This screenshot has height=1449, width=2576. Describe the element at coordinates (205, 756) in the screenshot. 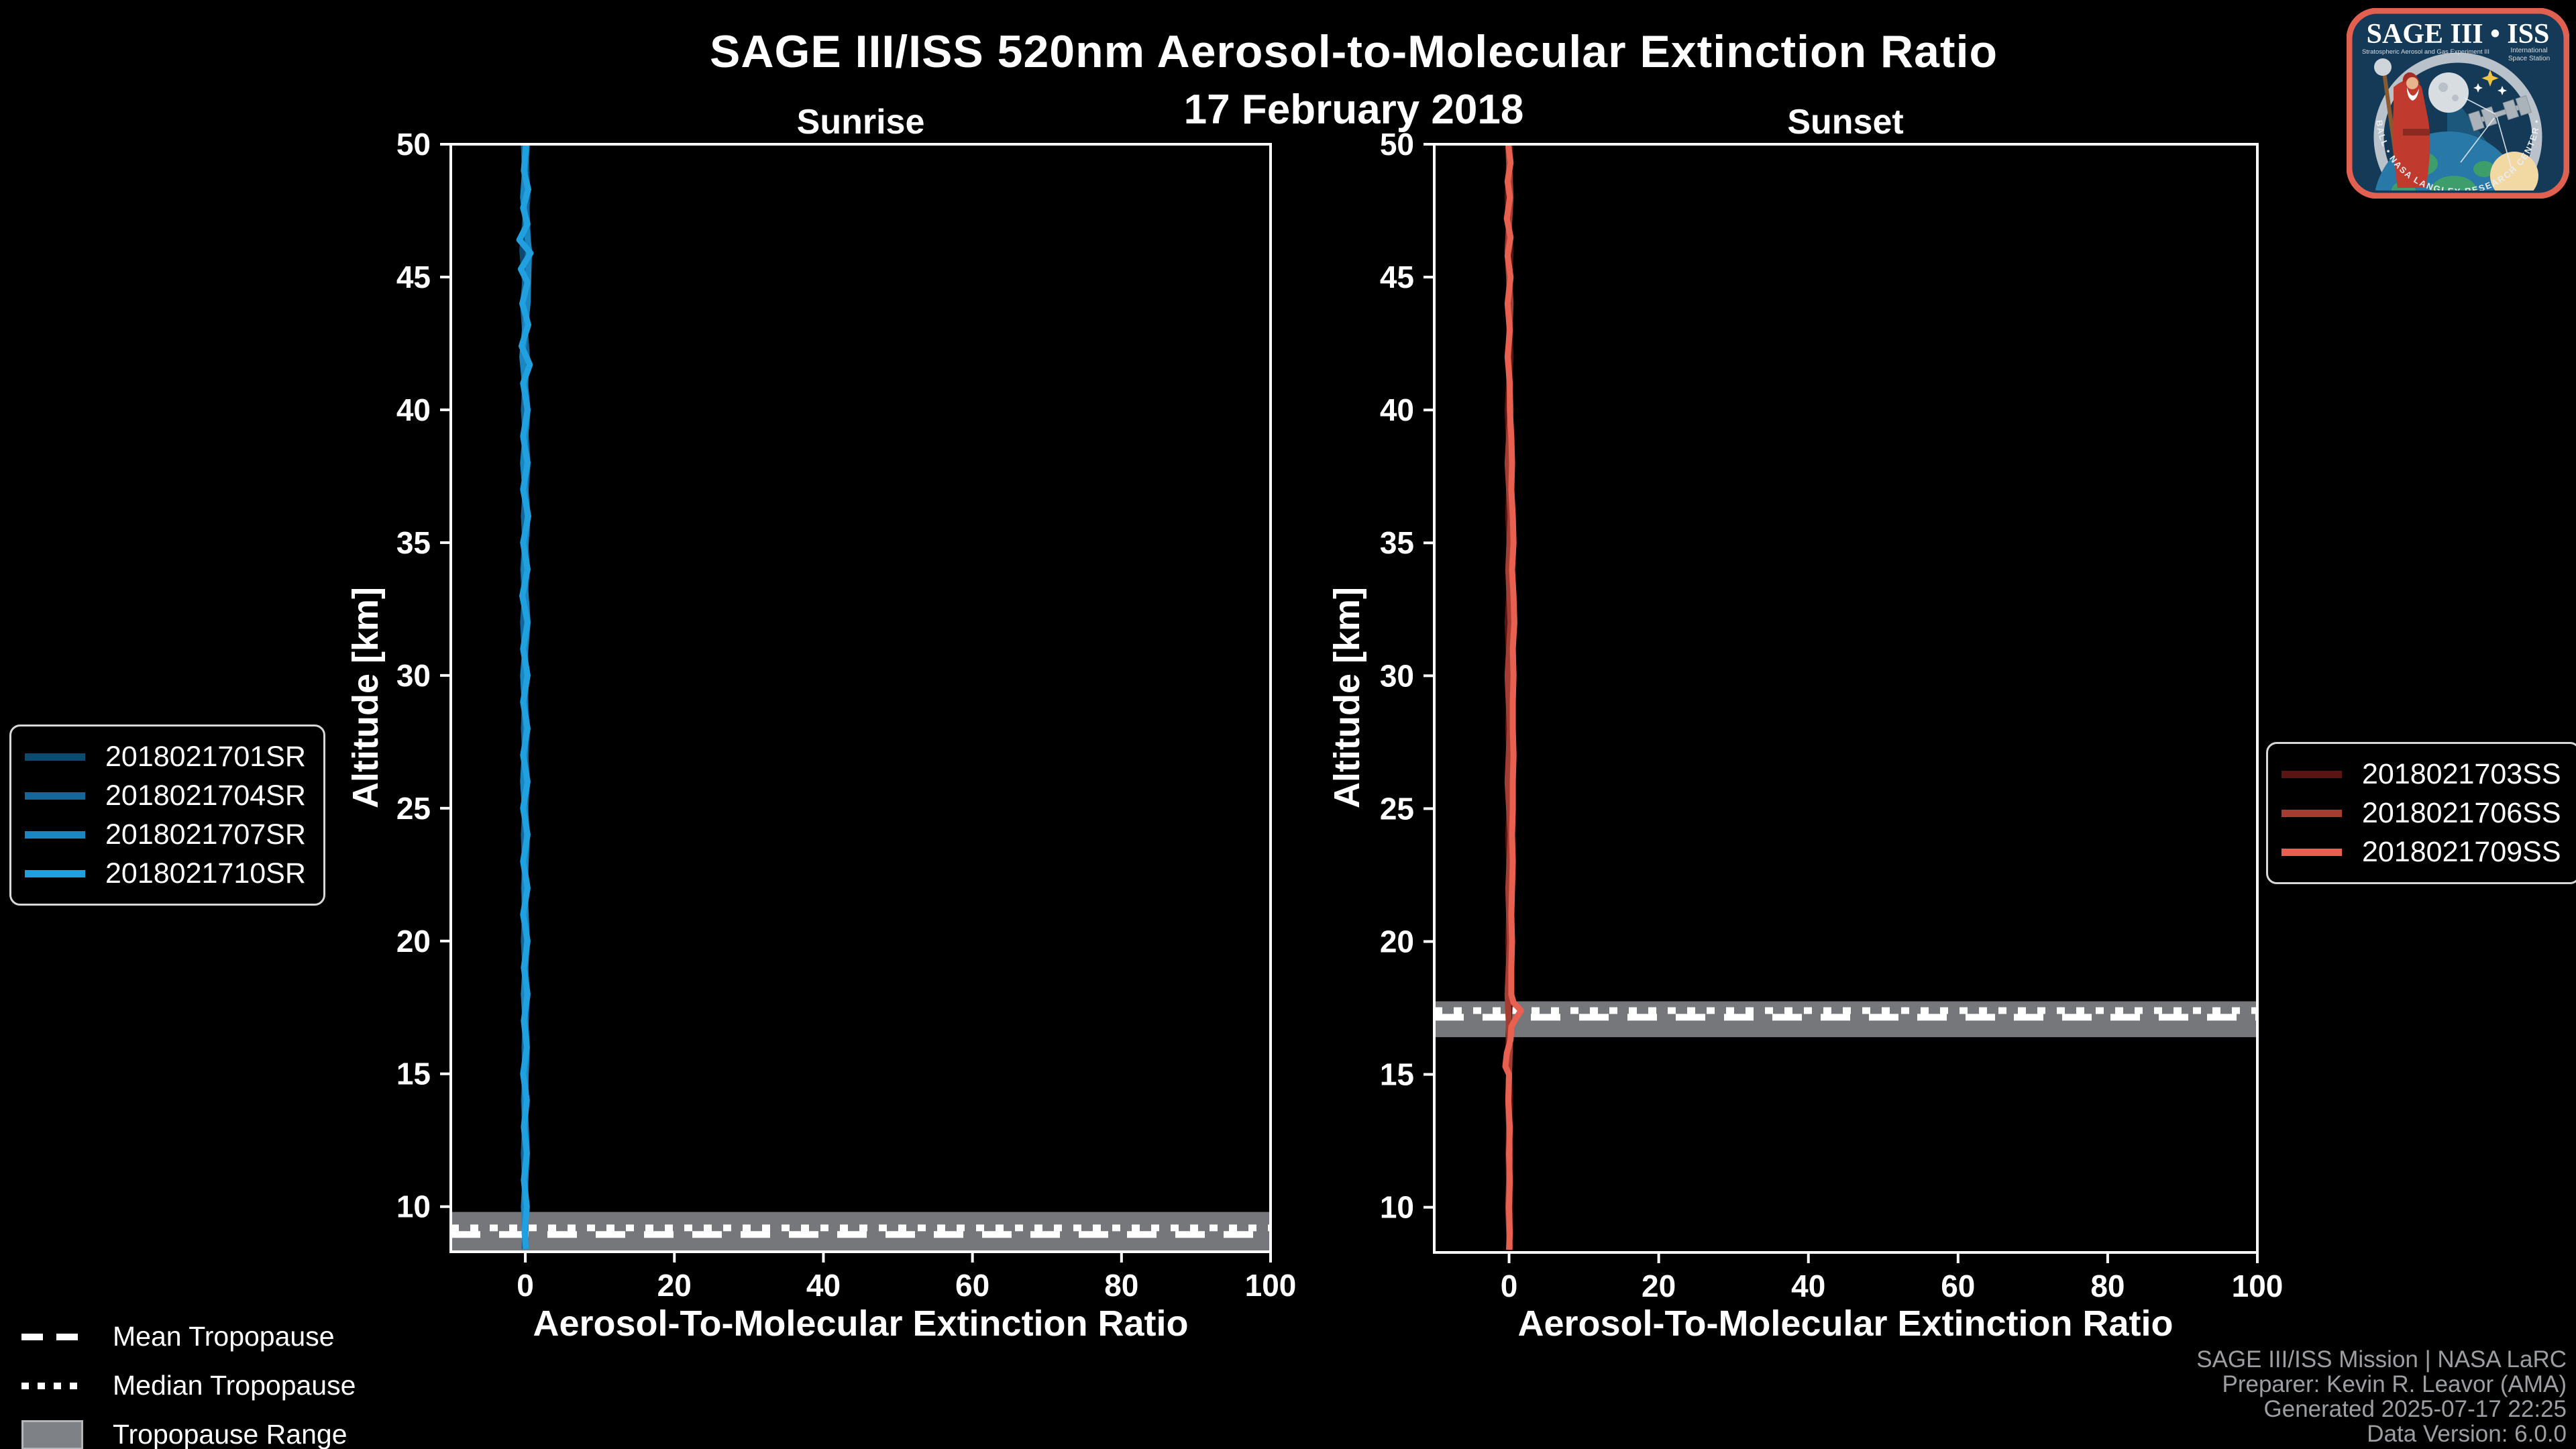

I see `legend-item-label: 2018021701SR` at that location.